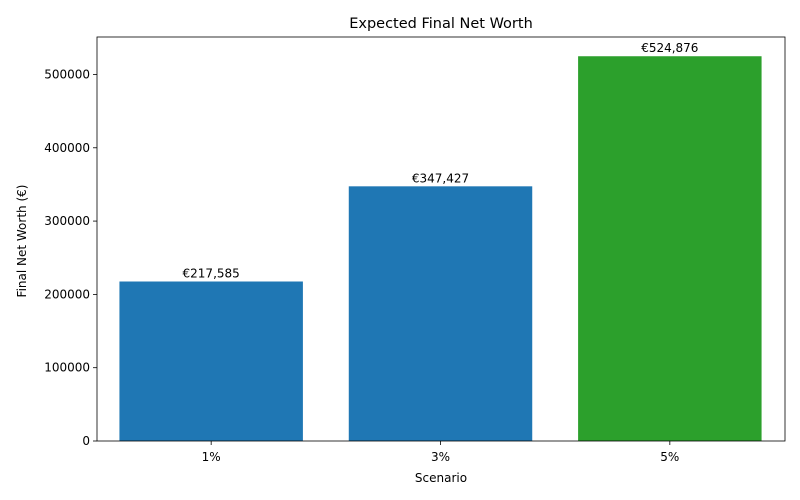 The width and height of the screenshot is (800, 500). I want to click on x-tick-label-2: 5%, so click(669, 457).